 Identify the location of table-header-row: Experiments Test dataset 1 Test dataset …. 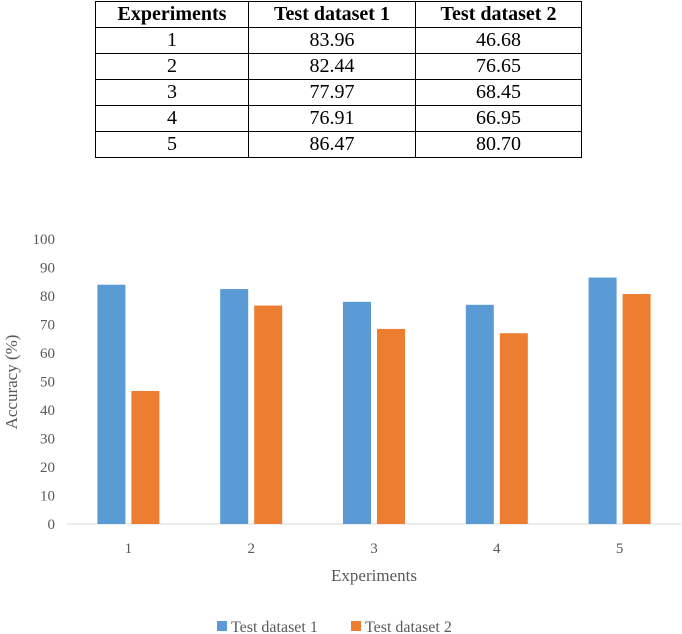
(338, 14).